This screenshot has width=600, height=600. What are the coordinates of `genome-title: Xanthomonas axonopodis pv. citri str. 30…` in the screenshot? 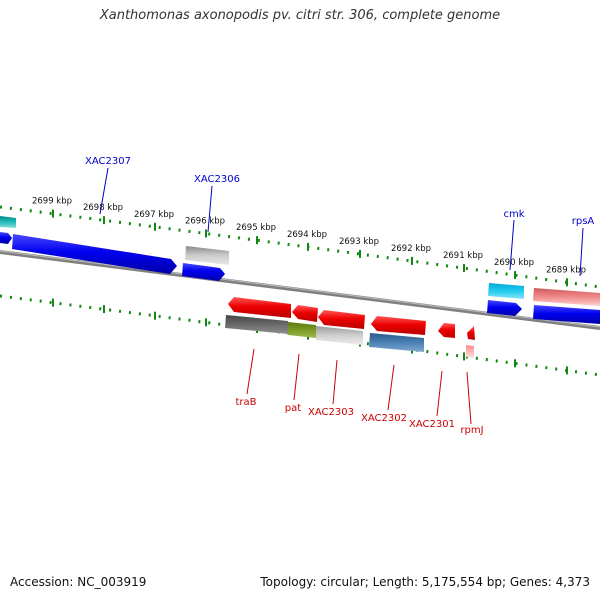 It's located at (300, 15).